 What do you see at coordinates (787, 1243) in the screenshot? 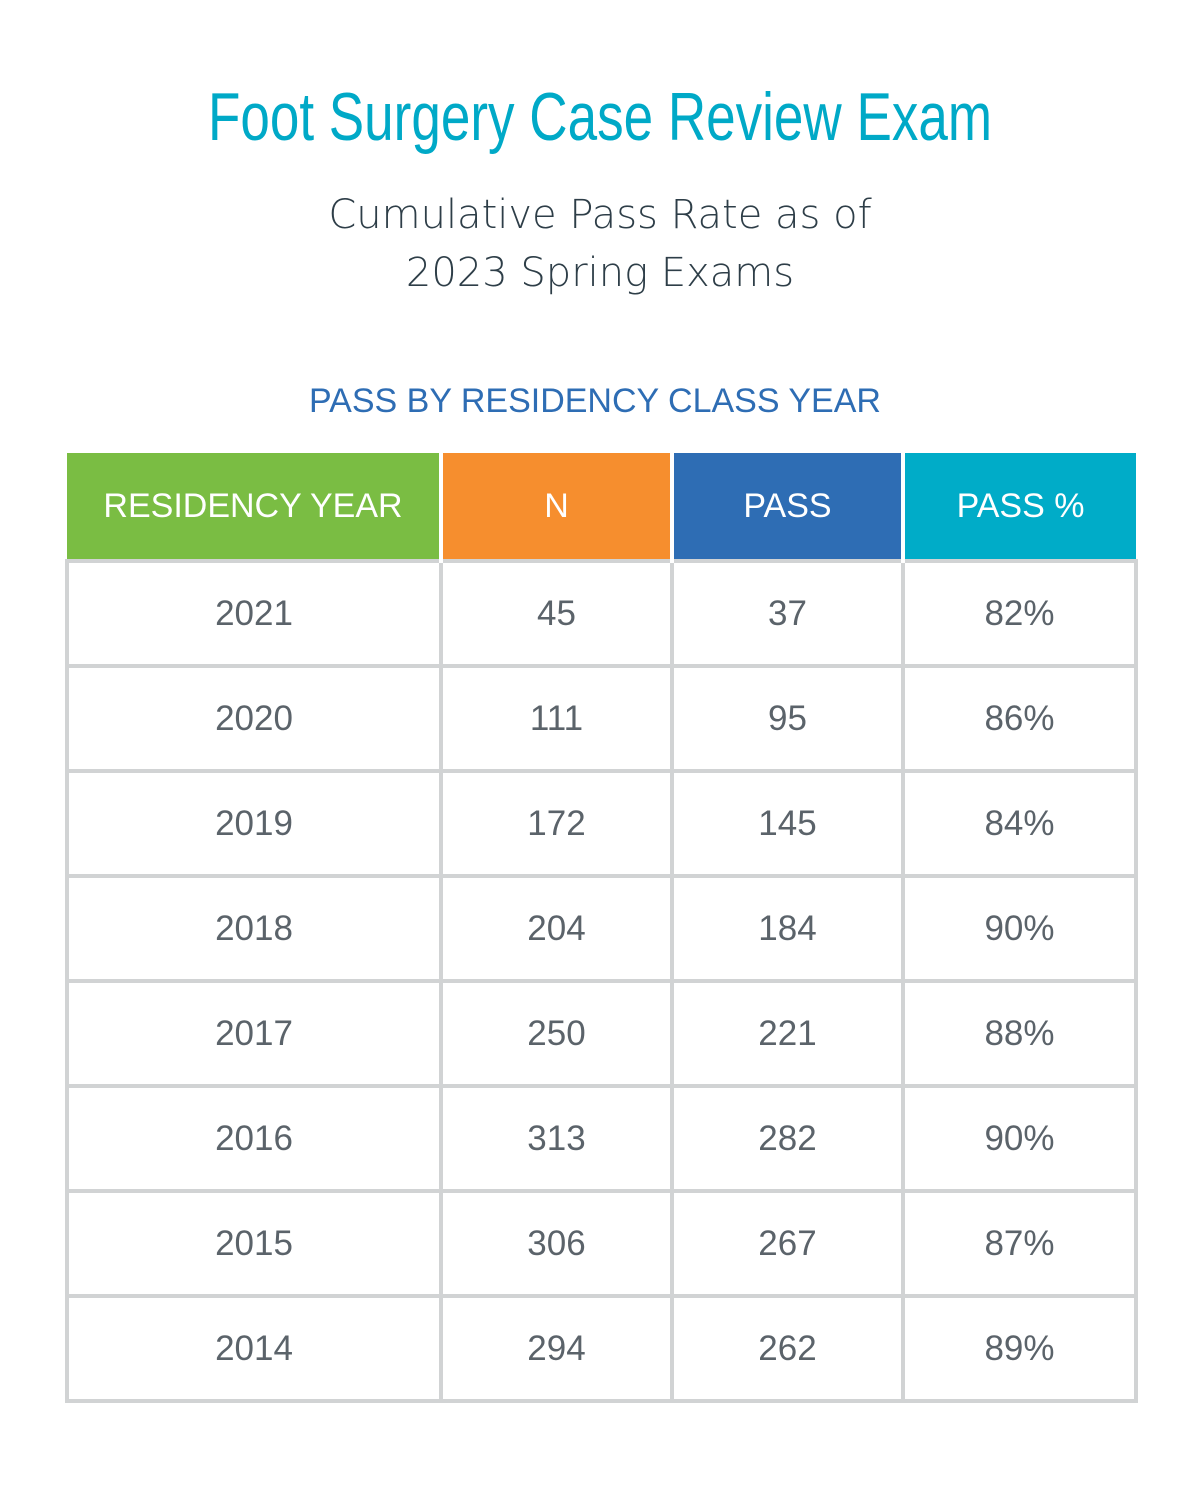
I see `cell-pass: 267` at bounding box center [787, 1243].